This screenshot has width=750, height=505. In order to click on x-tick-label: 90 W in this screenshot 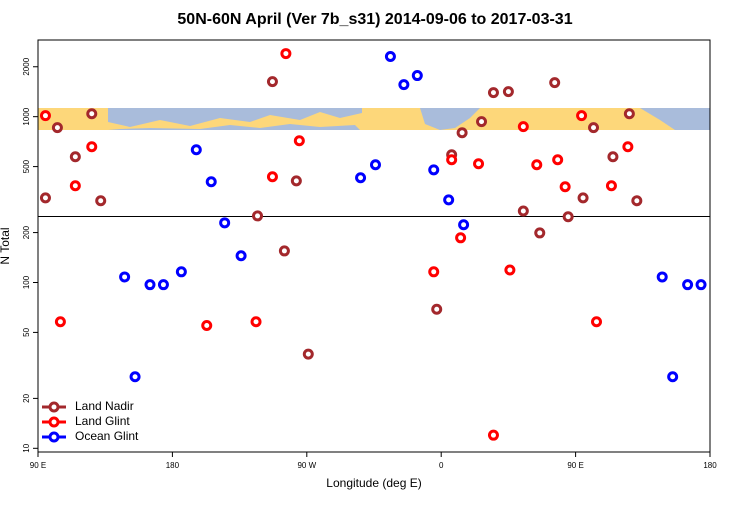, I will do `click(306, 465)`.